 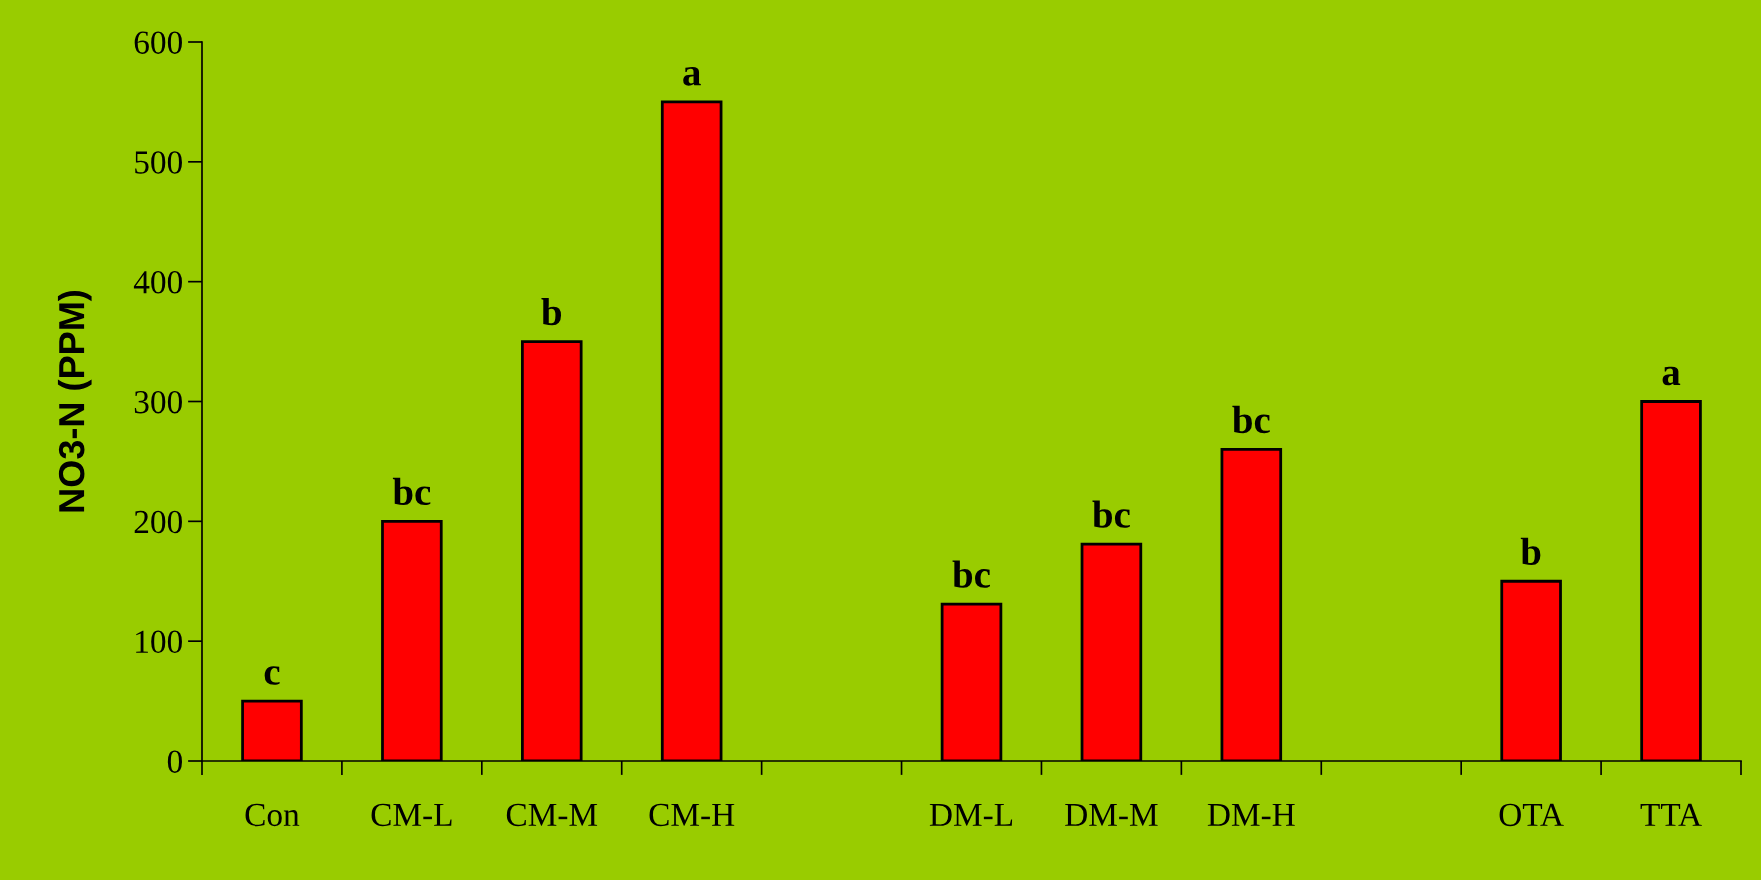 What do you see at coordinates (158, 402) in the screenshot?
I see `y-tick-label: 300` at bounding box center [158, 402].